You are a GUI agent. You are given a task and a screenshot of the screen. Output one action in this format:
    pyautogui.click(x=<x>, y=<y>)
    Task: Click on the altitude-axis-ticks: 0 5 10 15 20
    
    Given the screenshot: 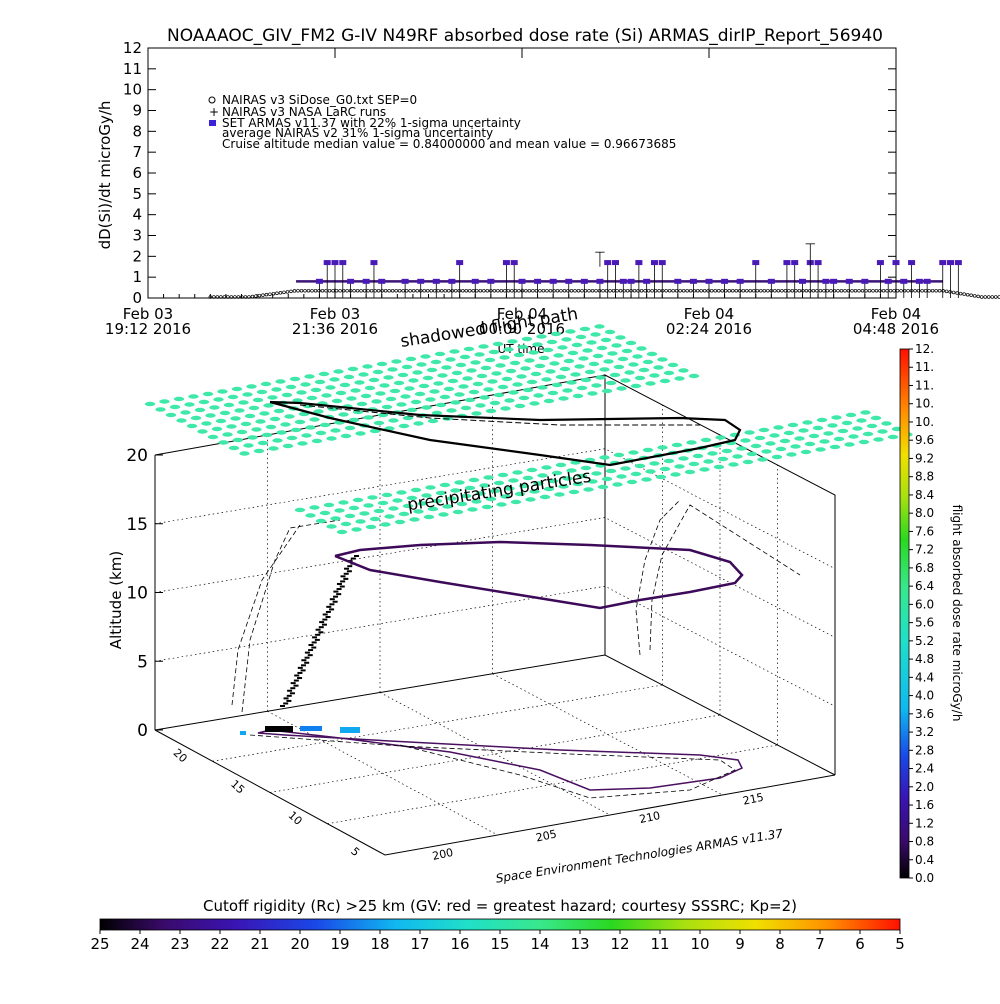 What is the action you would take?
    pyautogui.click(x=144, y=593)
    